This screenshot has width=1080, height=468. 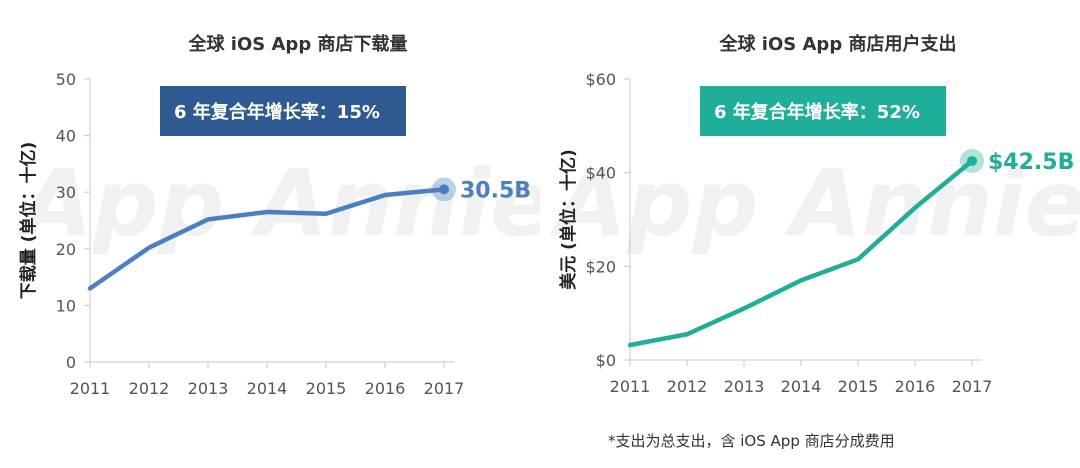 I want to click on y-tick-label: 10, so click(x=66, y=305).